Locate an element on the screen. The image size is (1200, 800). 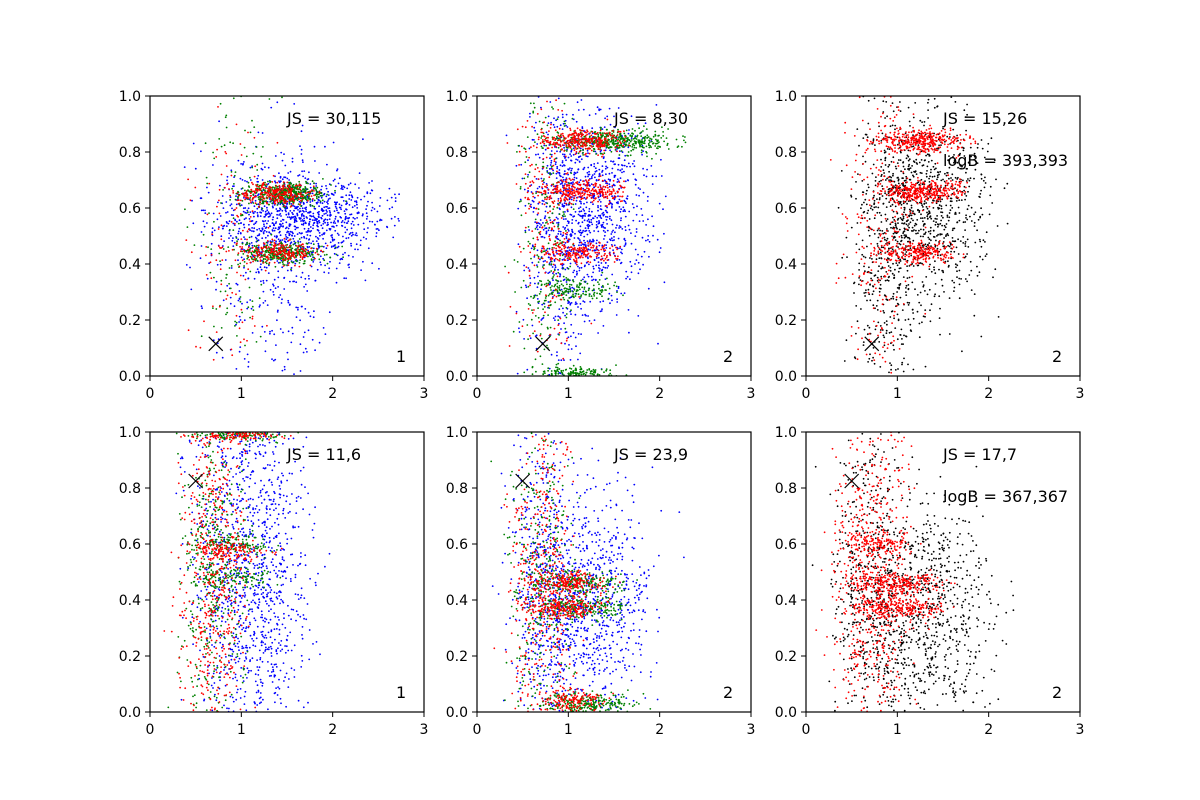
y-tick-label: 1.0 is located at coordinates (130, 97).